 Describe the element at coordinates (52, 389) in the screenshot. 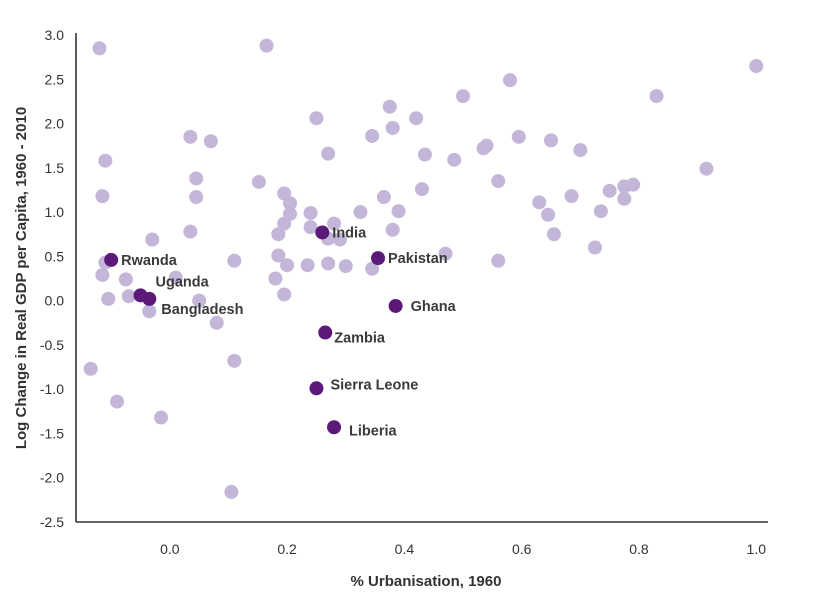

I see `y-tick-label: -1.0` at that location.